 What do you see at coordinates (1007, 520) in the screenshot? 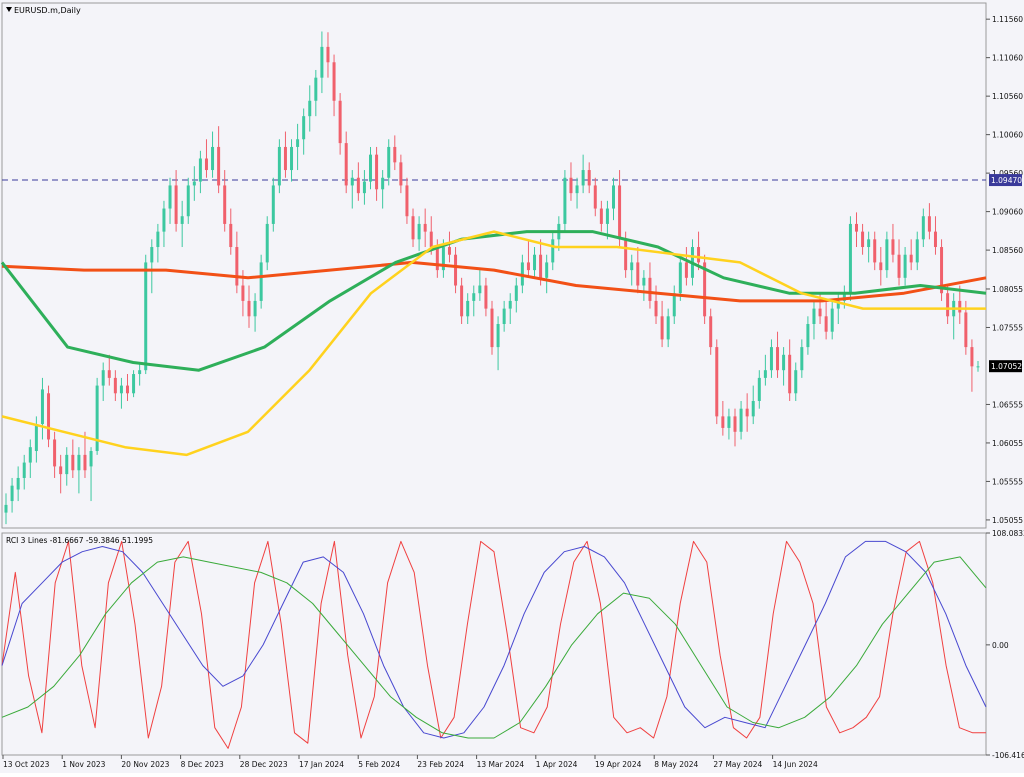
I see `y-tick-label: 1.05055` at bounding box center [1007, 520].